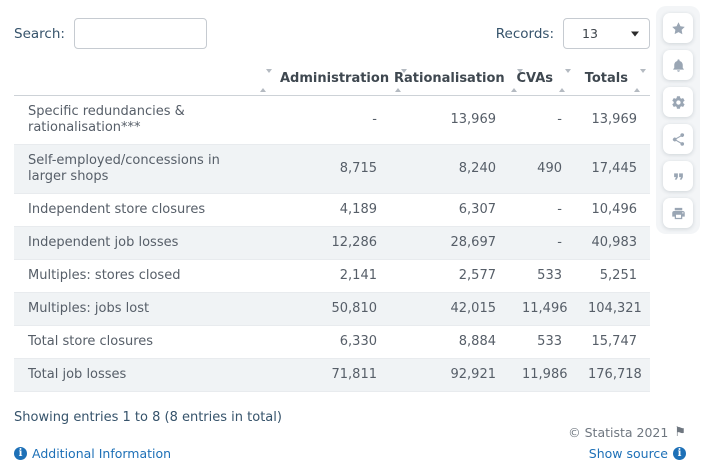  Describe the element at coordinates (615, 374) in the screenshot. I see `cell-value: 176,718` at that location.